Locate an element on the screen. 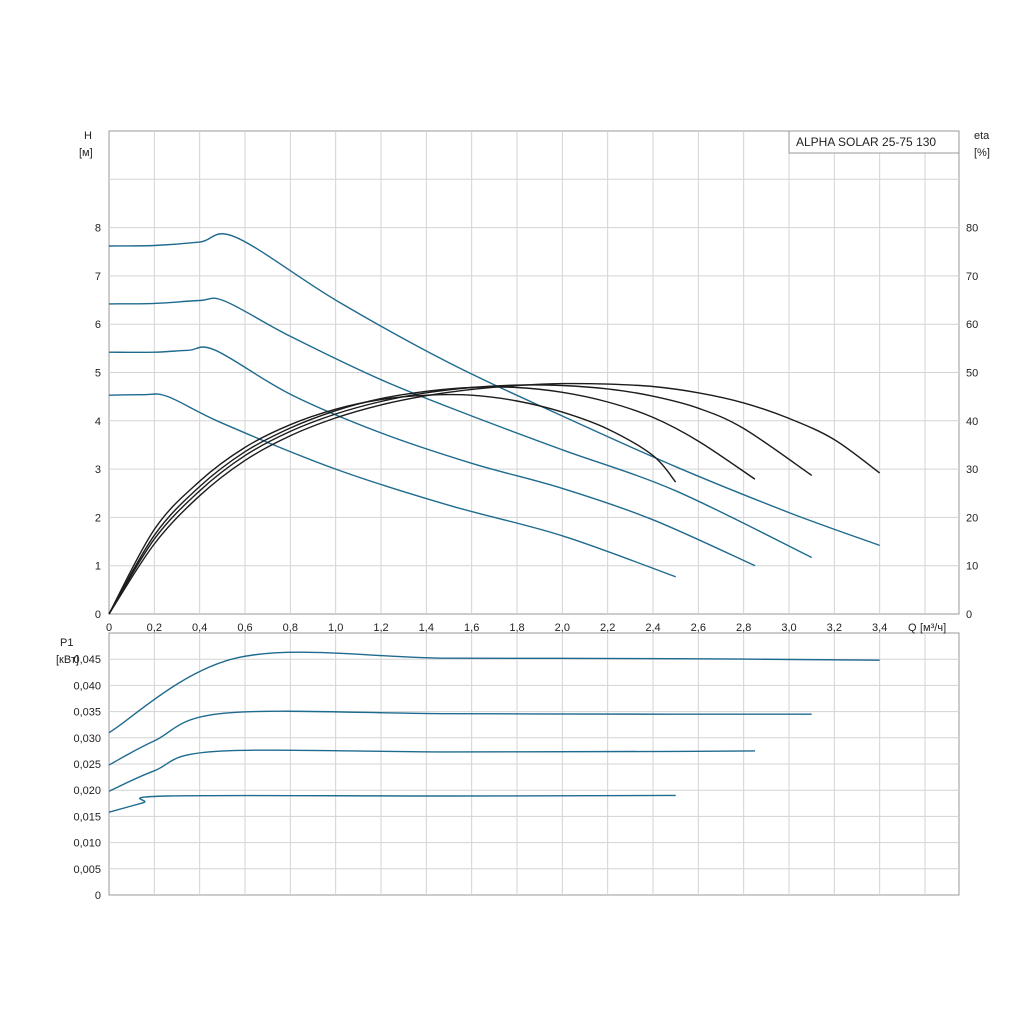 This screenshot has height=1025, width=1020. x-tick-label: 2,8 is located at coordinates (743, 628).